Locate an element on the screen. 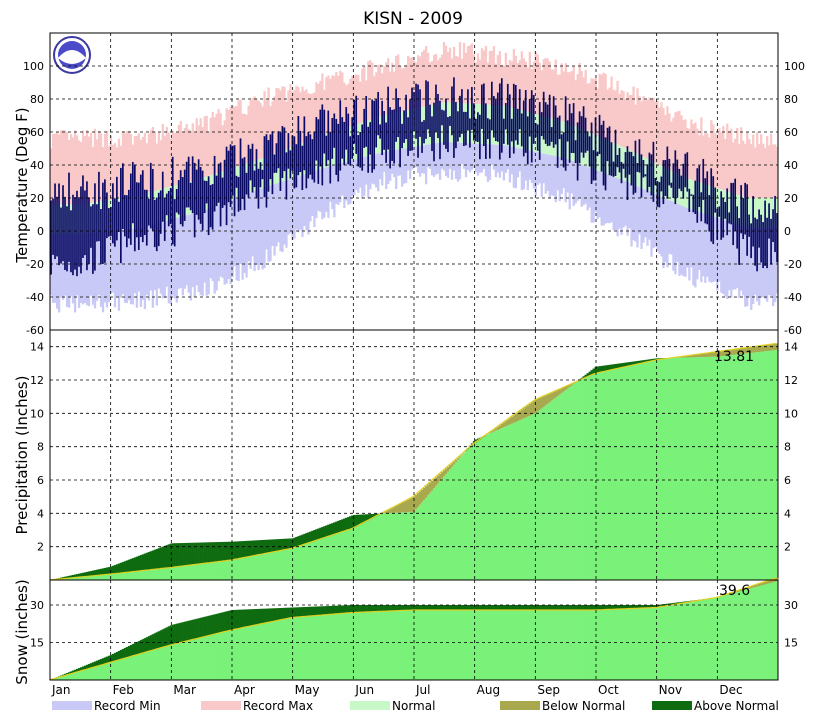  normal-bar is located at coordinates (767, 213).